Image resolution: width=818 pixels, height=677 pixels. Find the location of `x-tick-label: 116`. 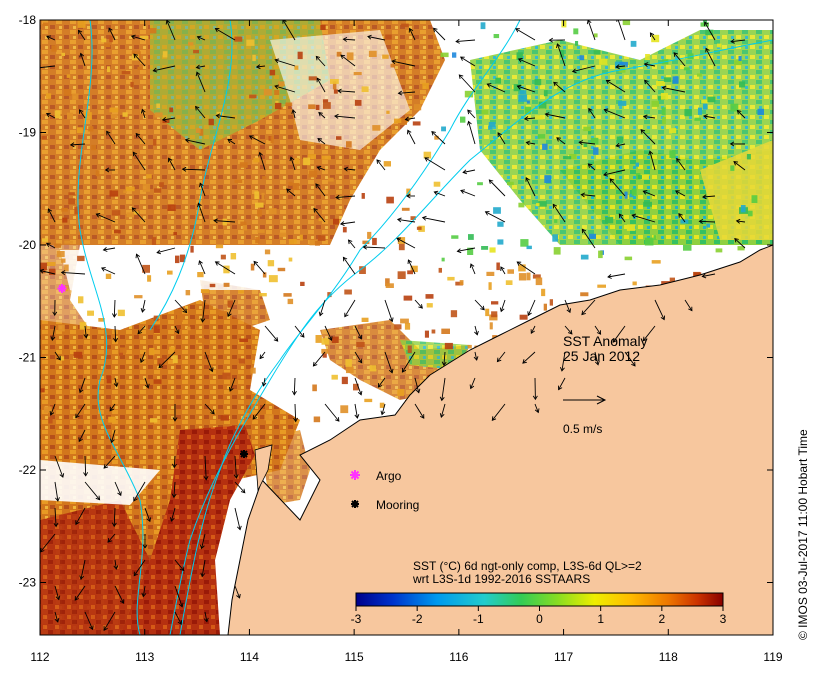

x-tick-label: 116 is located at coordinates (458, 657).